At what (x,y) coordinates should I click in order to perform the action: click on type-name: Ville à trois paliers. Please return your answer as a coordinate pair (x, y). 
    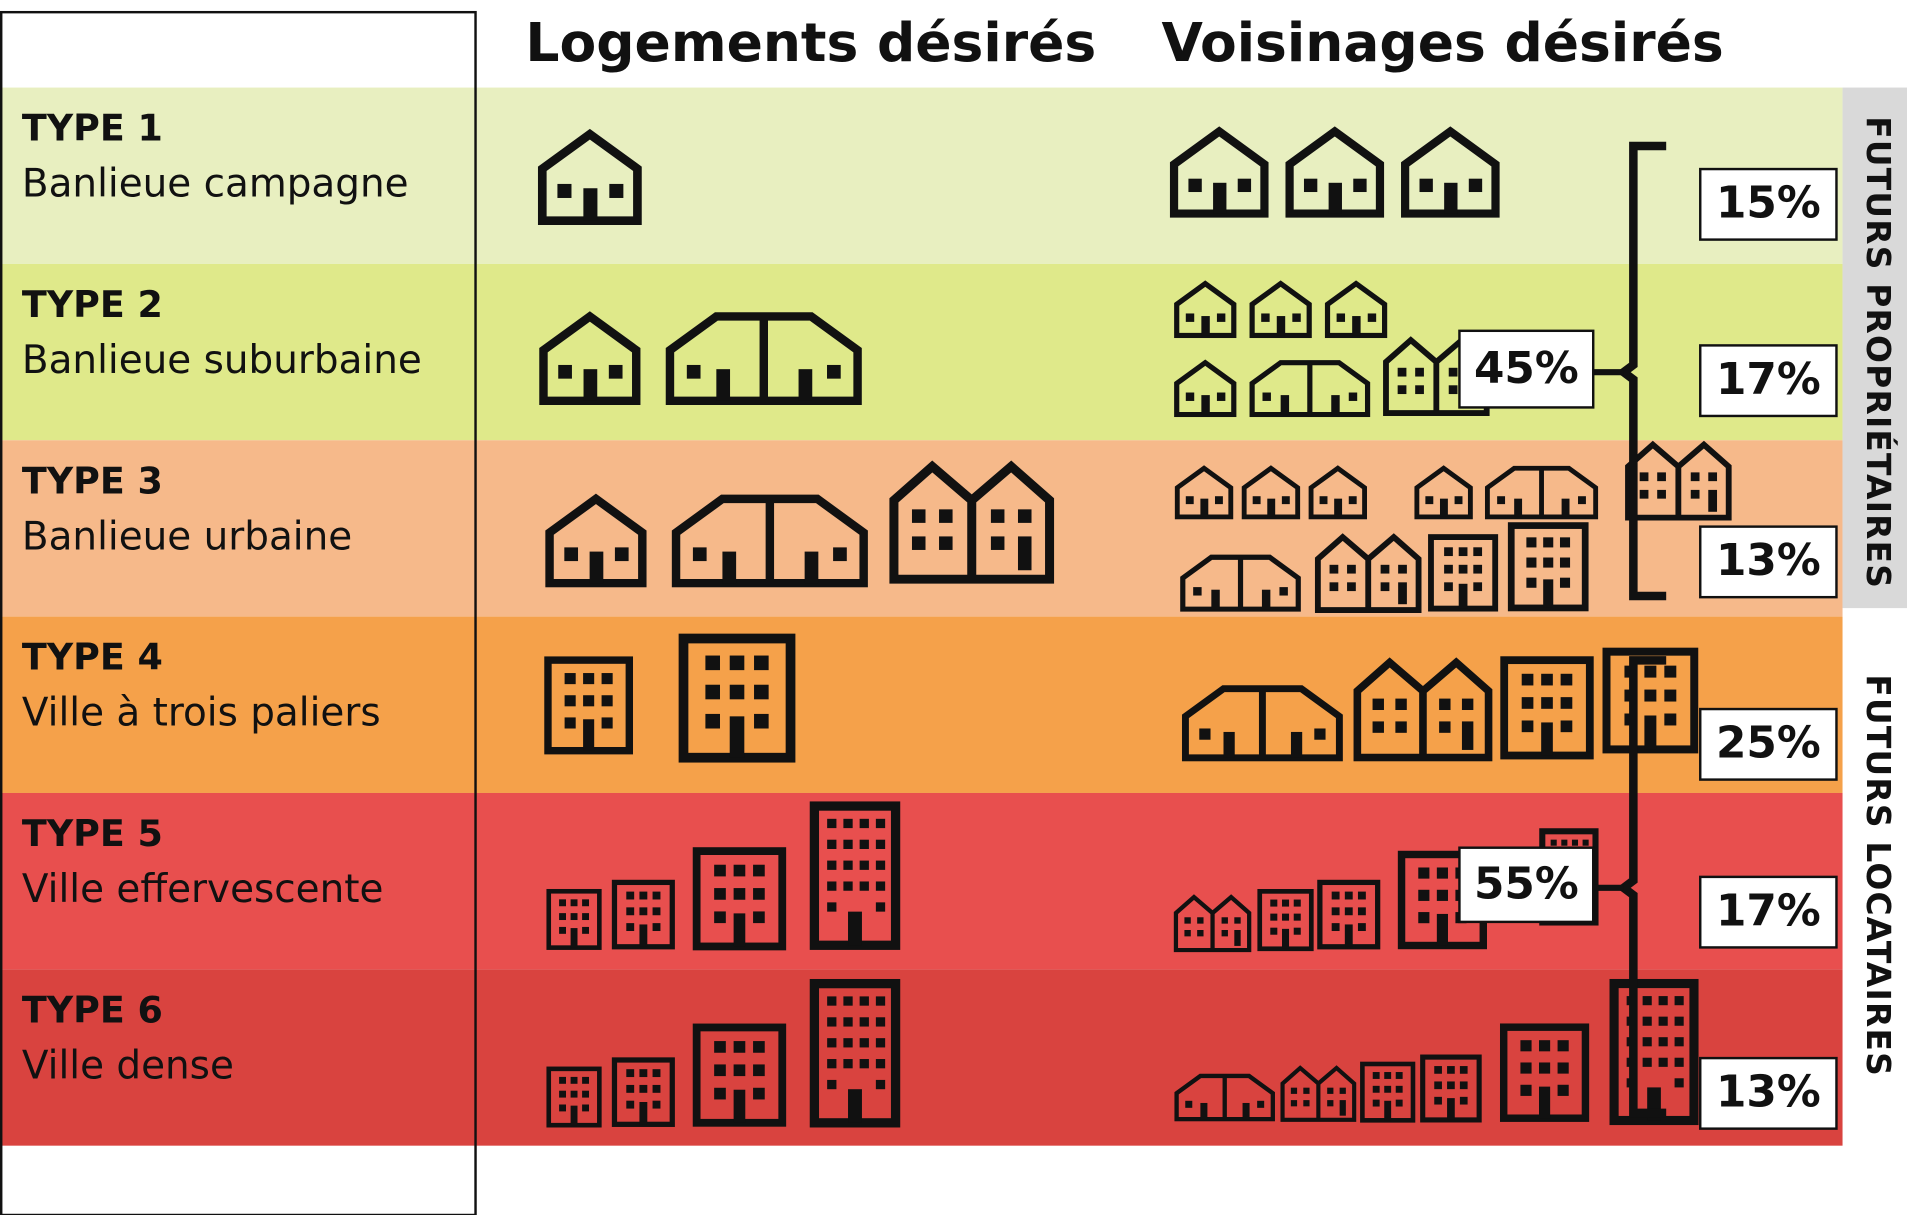
    Looking at the image, I should click on (201, 713).